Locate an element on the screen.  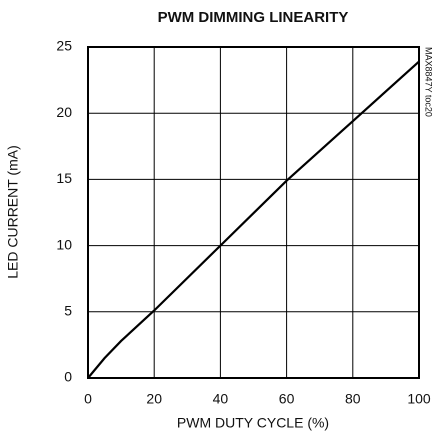
y-axis-label: LED CURRENT (mA) is located at coordinates (13, 212).